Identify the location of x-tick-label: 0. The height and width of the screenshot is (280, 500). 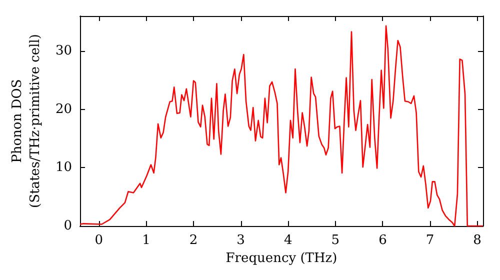
(99, 240).